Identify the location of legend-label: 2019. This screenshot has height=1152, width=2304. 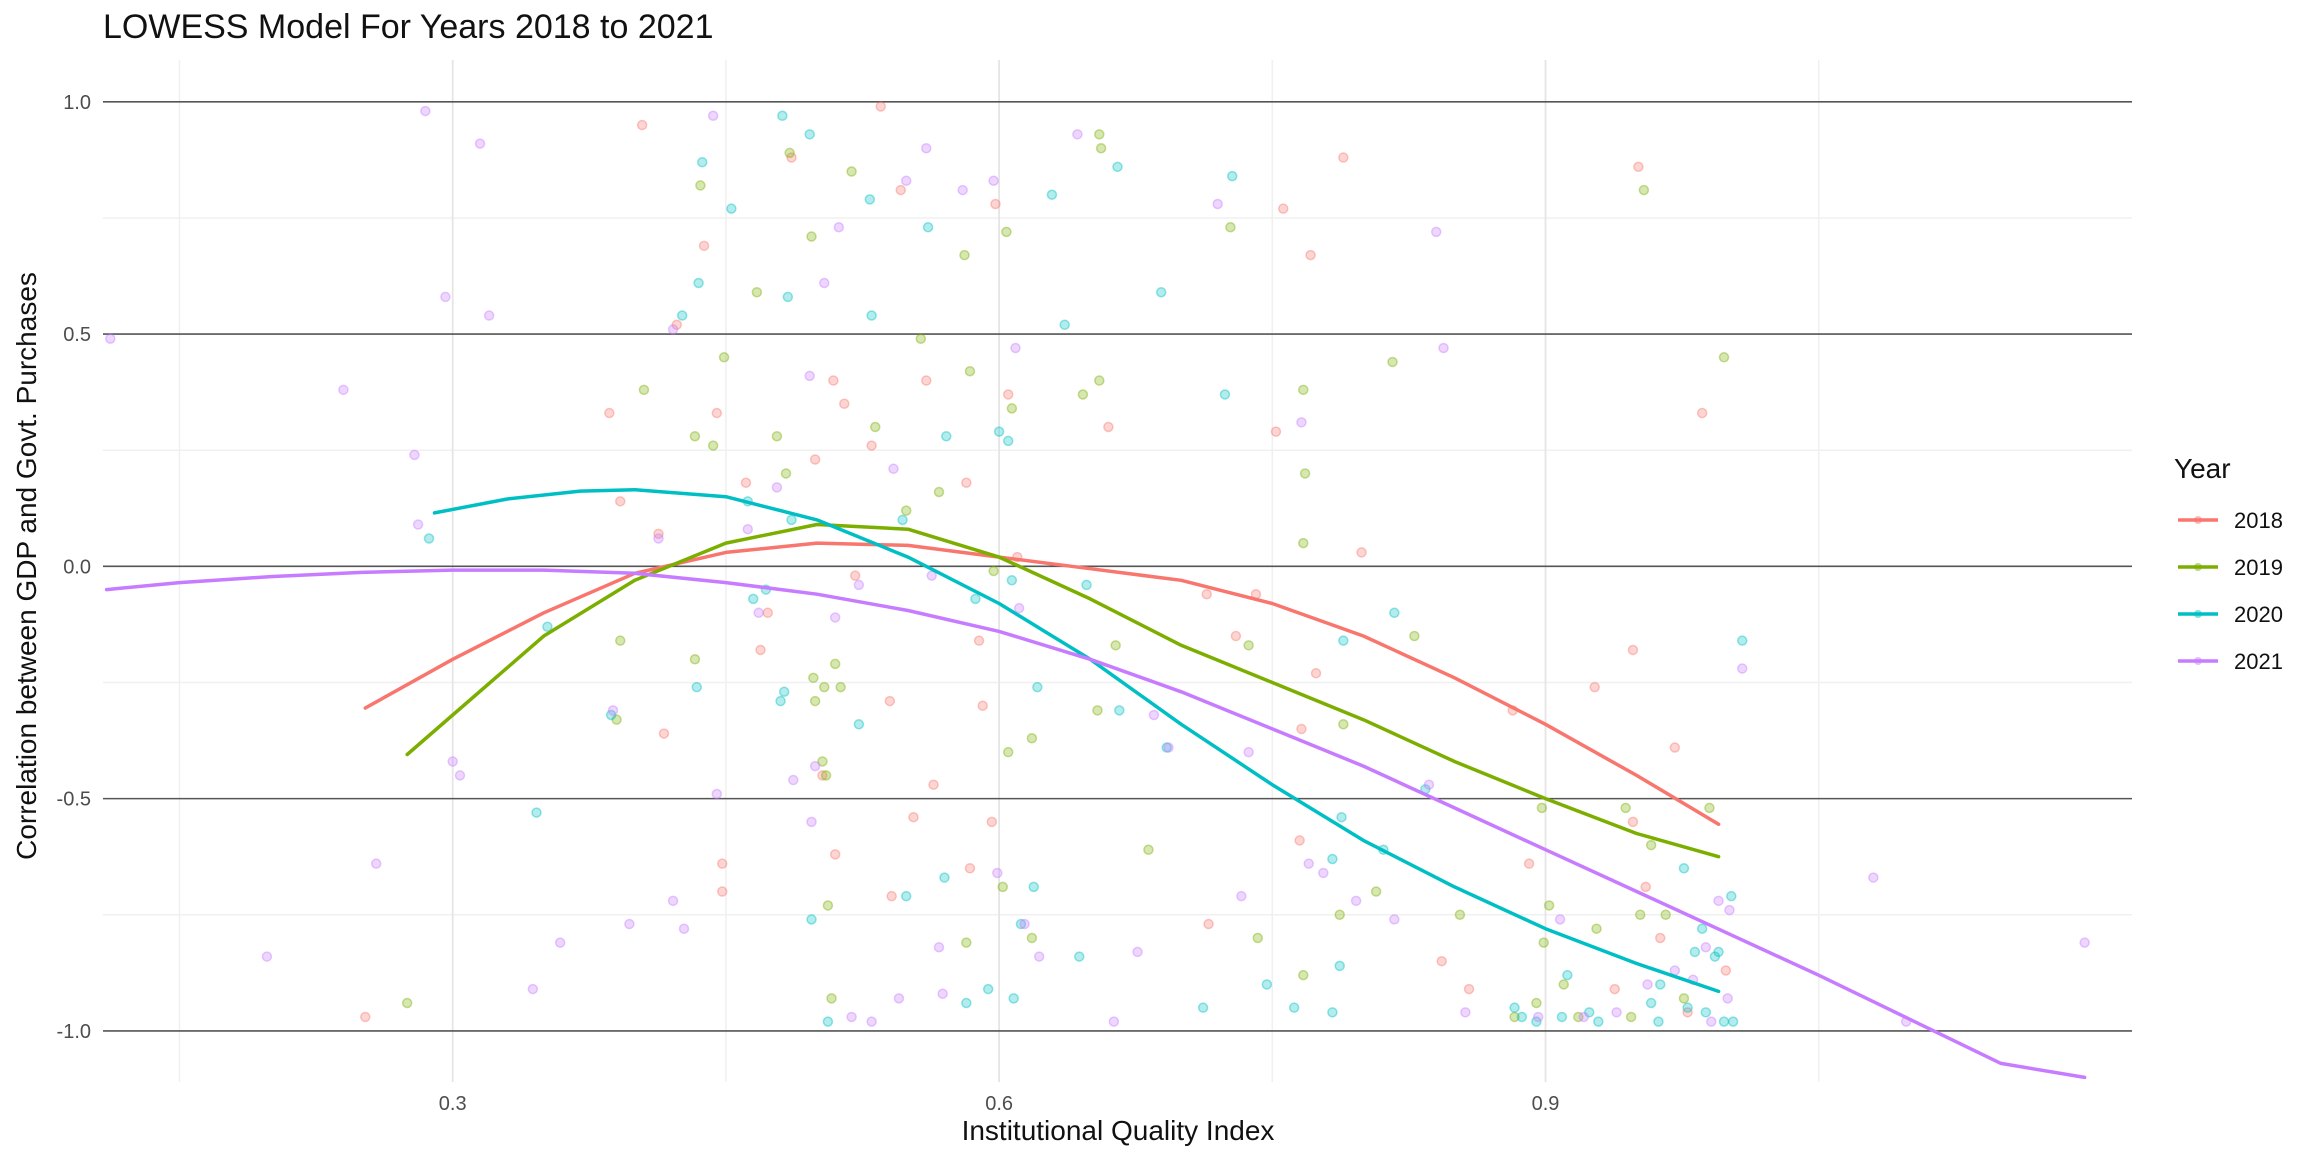
(2258, 567).